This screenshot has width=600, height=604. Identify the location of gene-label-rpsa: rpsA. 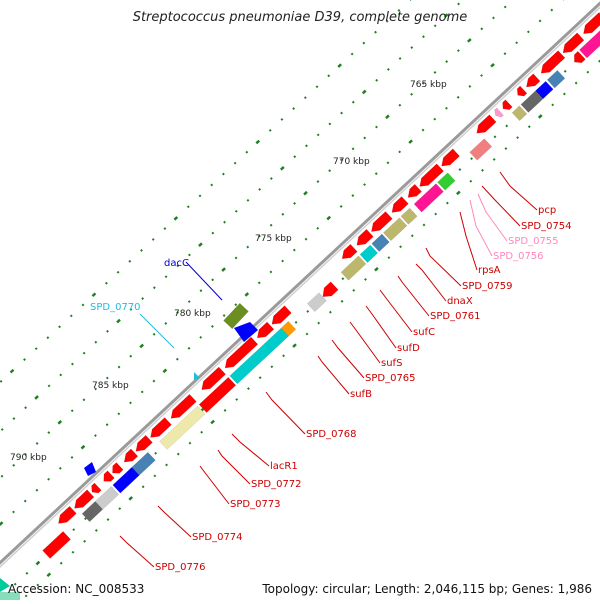
(489, 270).